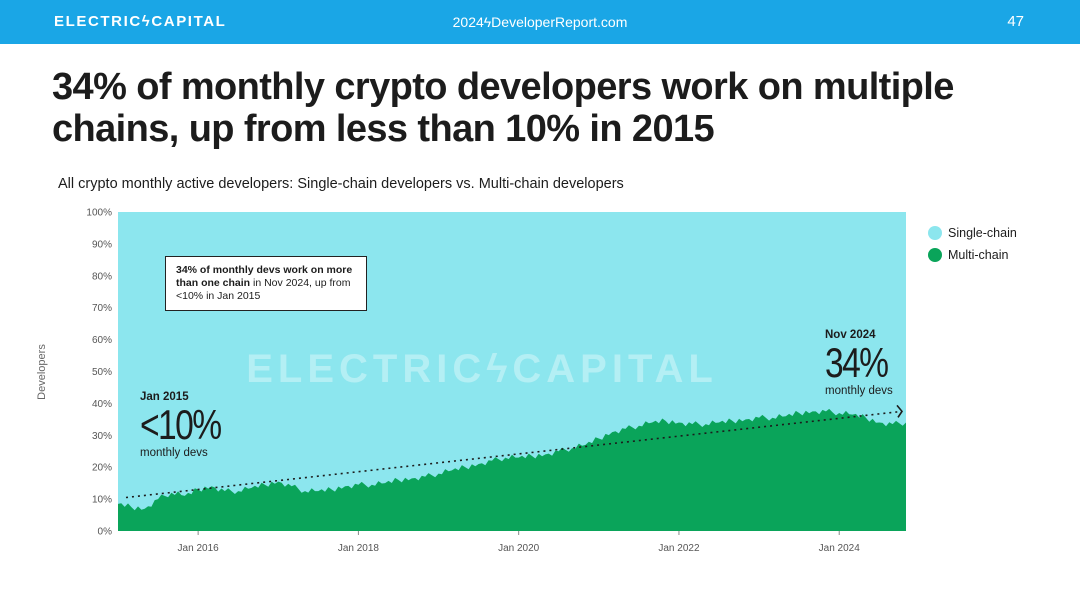  Describe the element at coordinates (102, 500) in the screenshot. I see `y-tick-label: 10%` at that location.